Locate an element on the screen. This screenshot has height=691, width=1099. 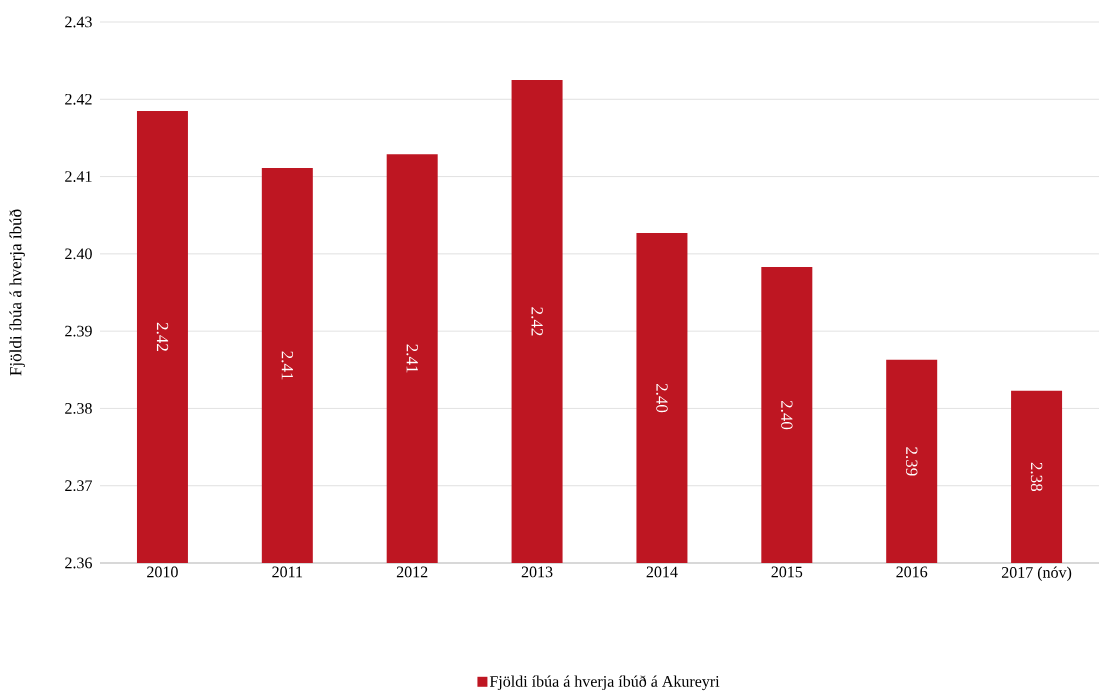
y-tick-label: 2.43 is located at coordinates (78, 22).